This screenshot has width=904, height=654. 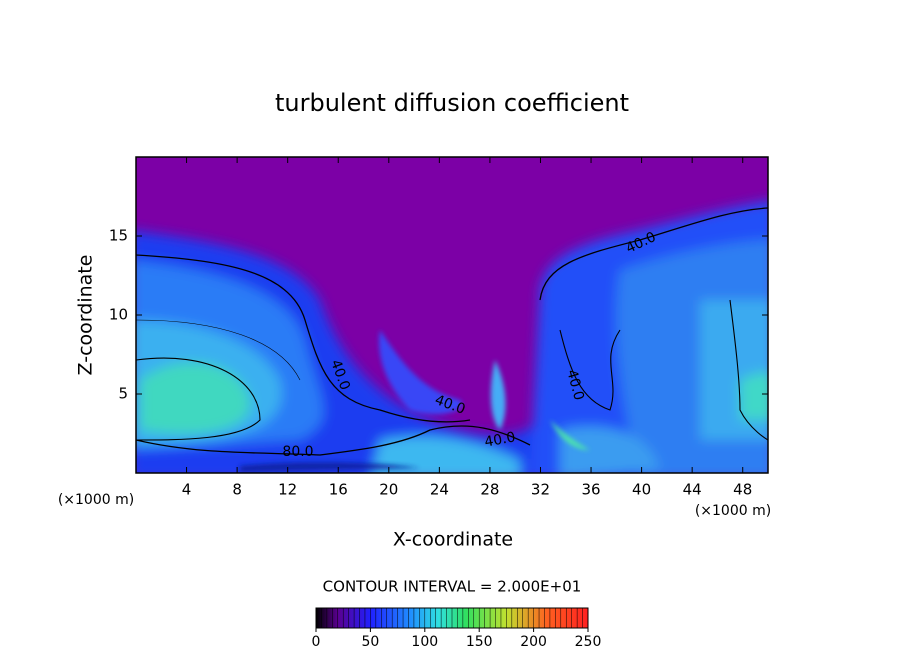 I want to click on contour-label: 80.0, so click(x=297, y=452).